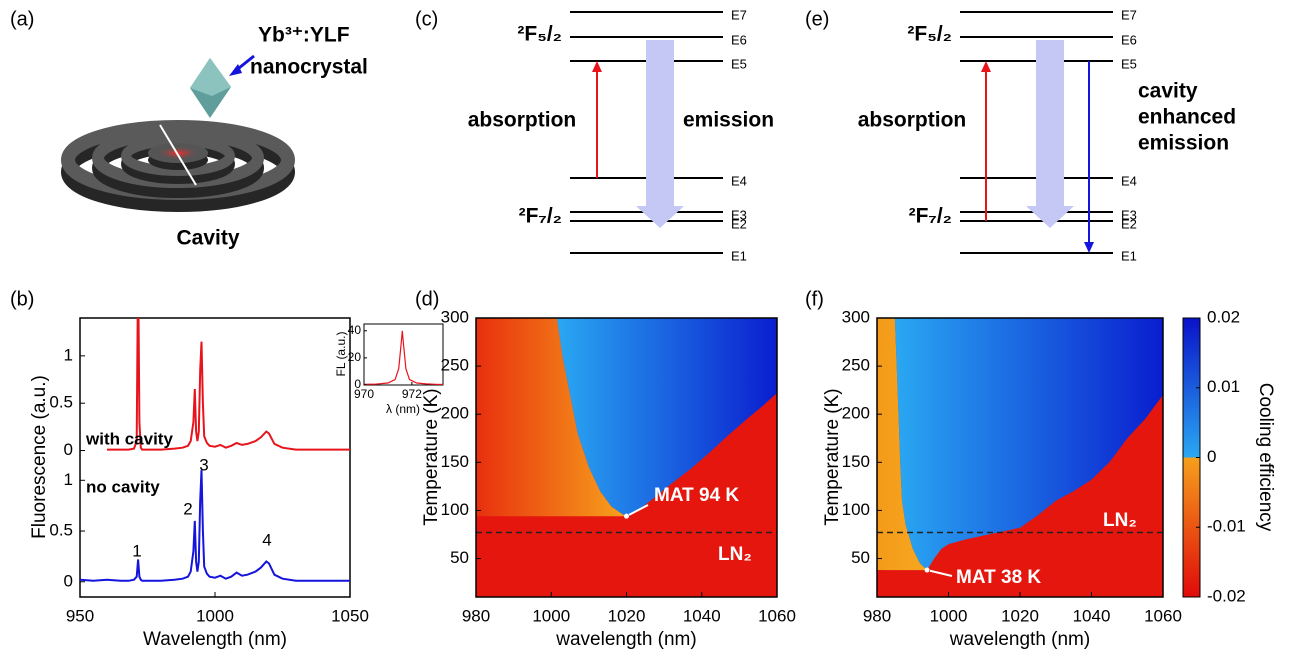 The height and width of the screenshot is (662, 1295). Describe the element at coordinates (187, 508) in the screenshot. I see `peak-label: 2` at that location.